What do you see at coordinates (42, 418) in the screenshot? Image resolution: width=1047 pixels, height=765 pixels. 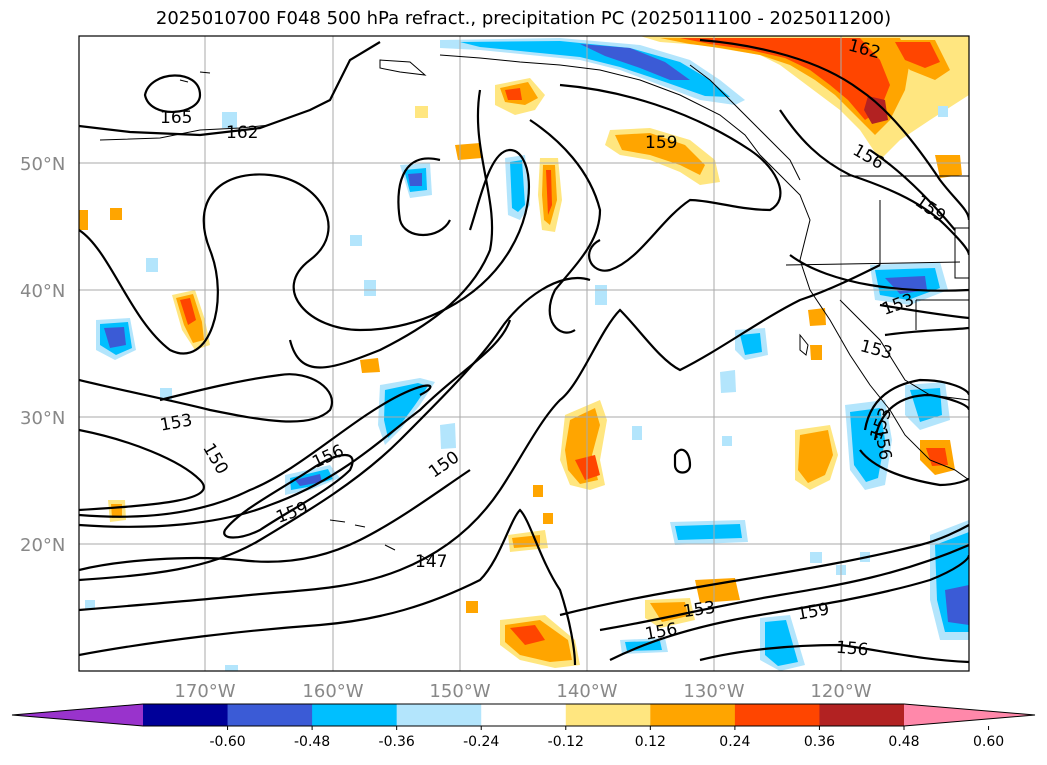 I see `lat-label: 30°N` at bounding box center [42, 418].